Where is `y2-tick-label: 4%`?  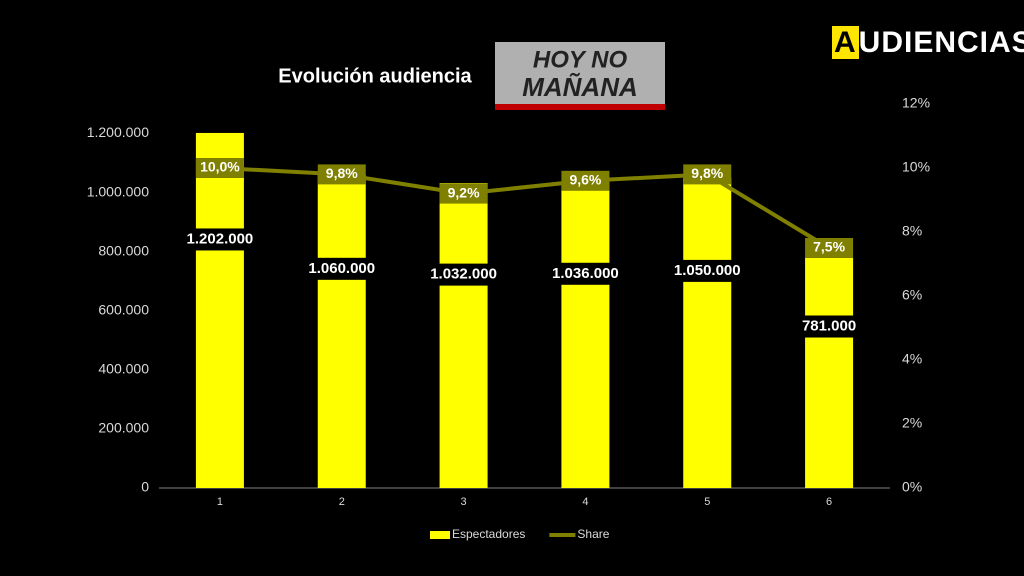
y2-tick-label: 4% is located at coordinates (912, 359).